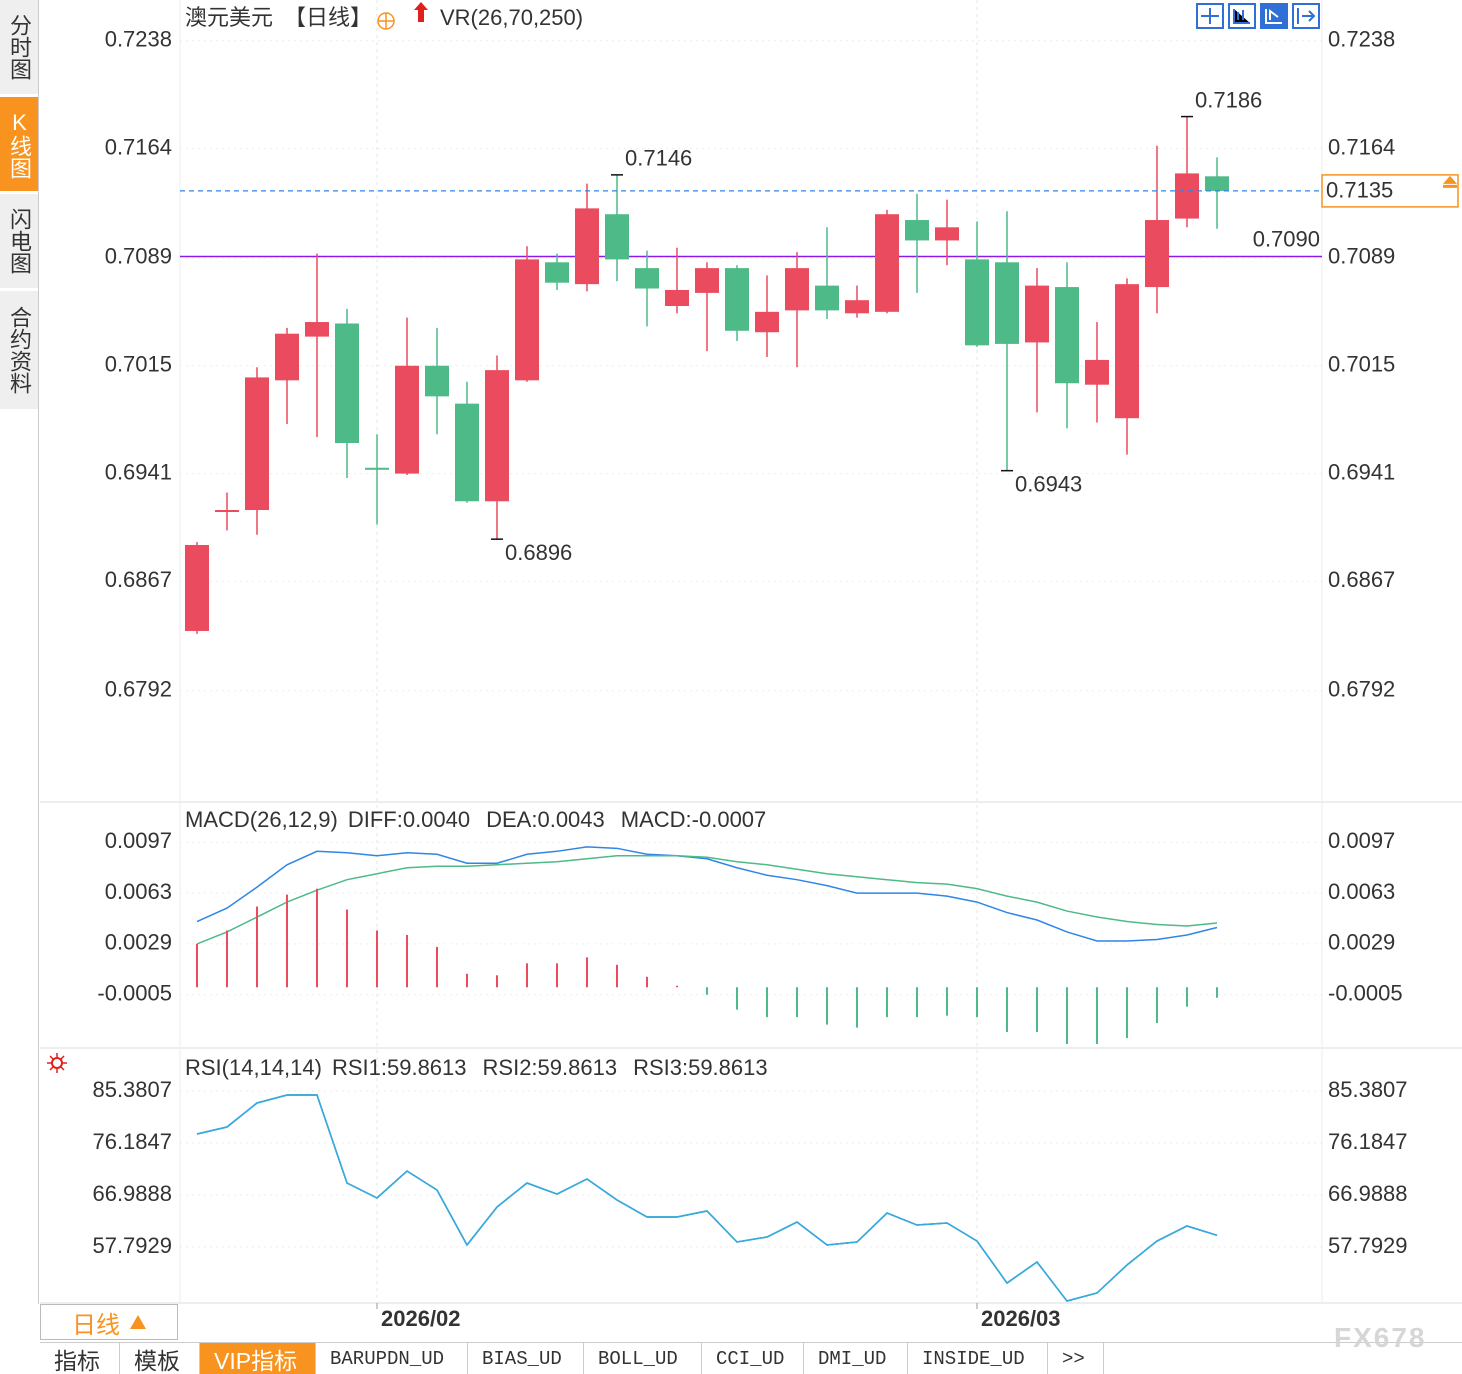 Image resolution: width=1462 pixels, height=1374 pixels. Describe the element at coordinates (138, 39) in the screenshot. I see `y-tick-label: 0.7238` at that location.